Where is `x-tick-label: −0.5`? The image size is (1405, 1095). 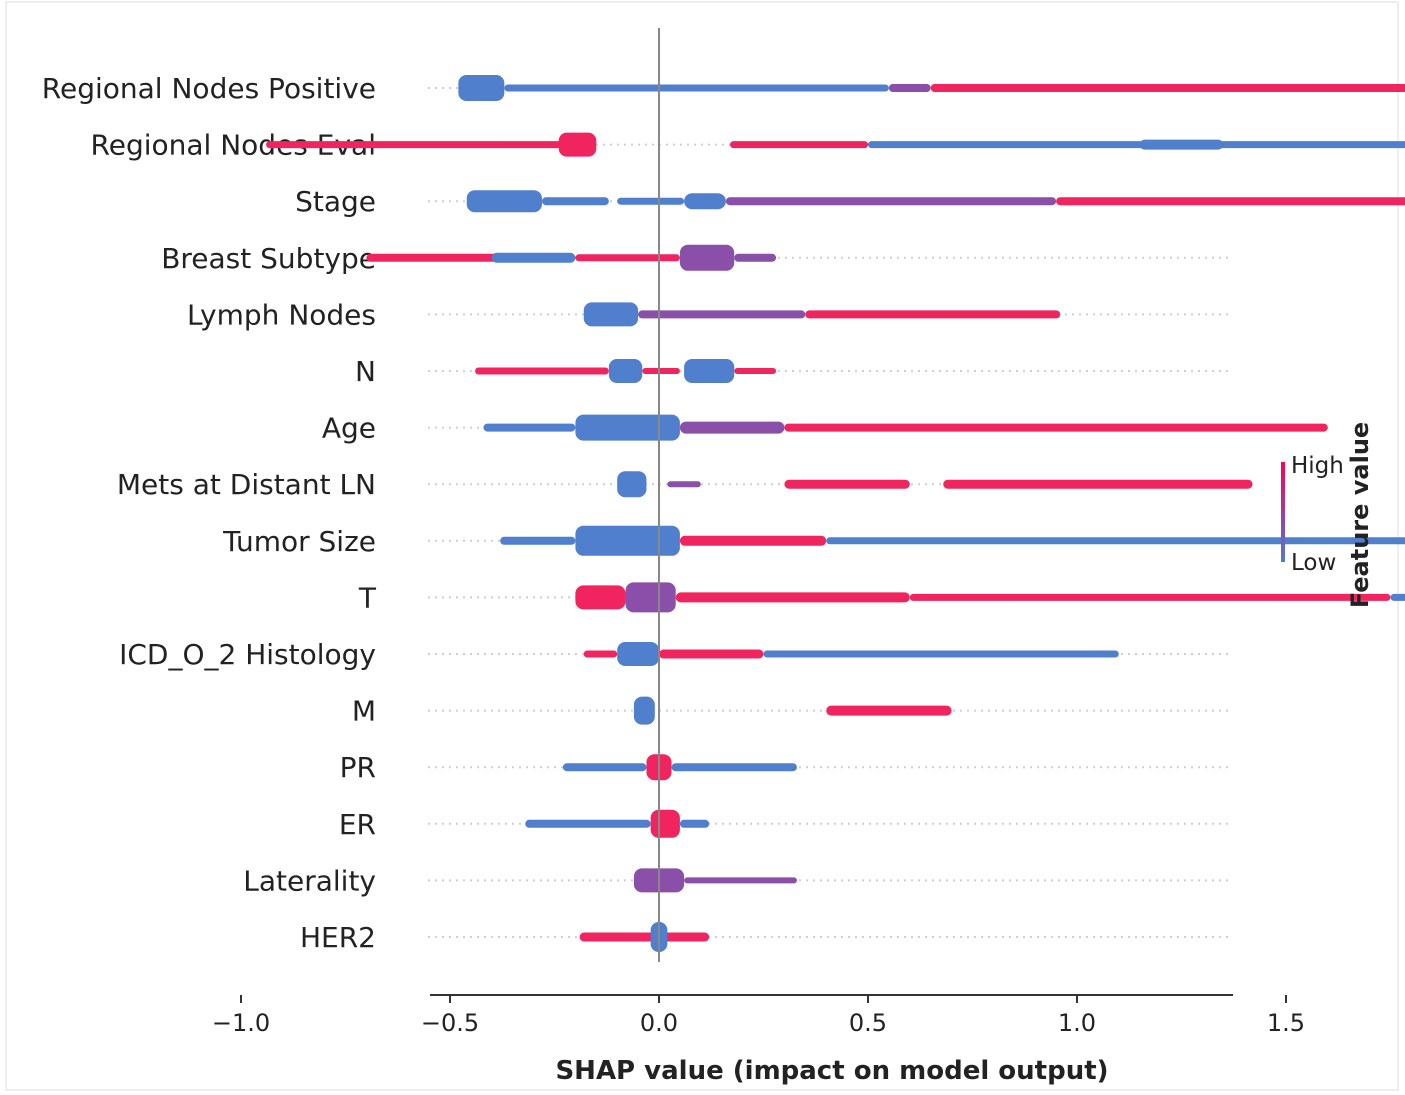 x-tick-label: −0.5 is located at coordinates (450, 1023).